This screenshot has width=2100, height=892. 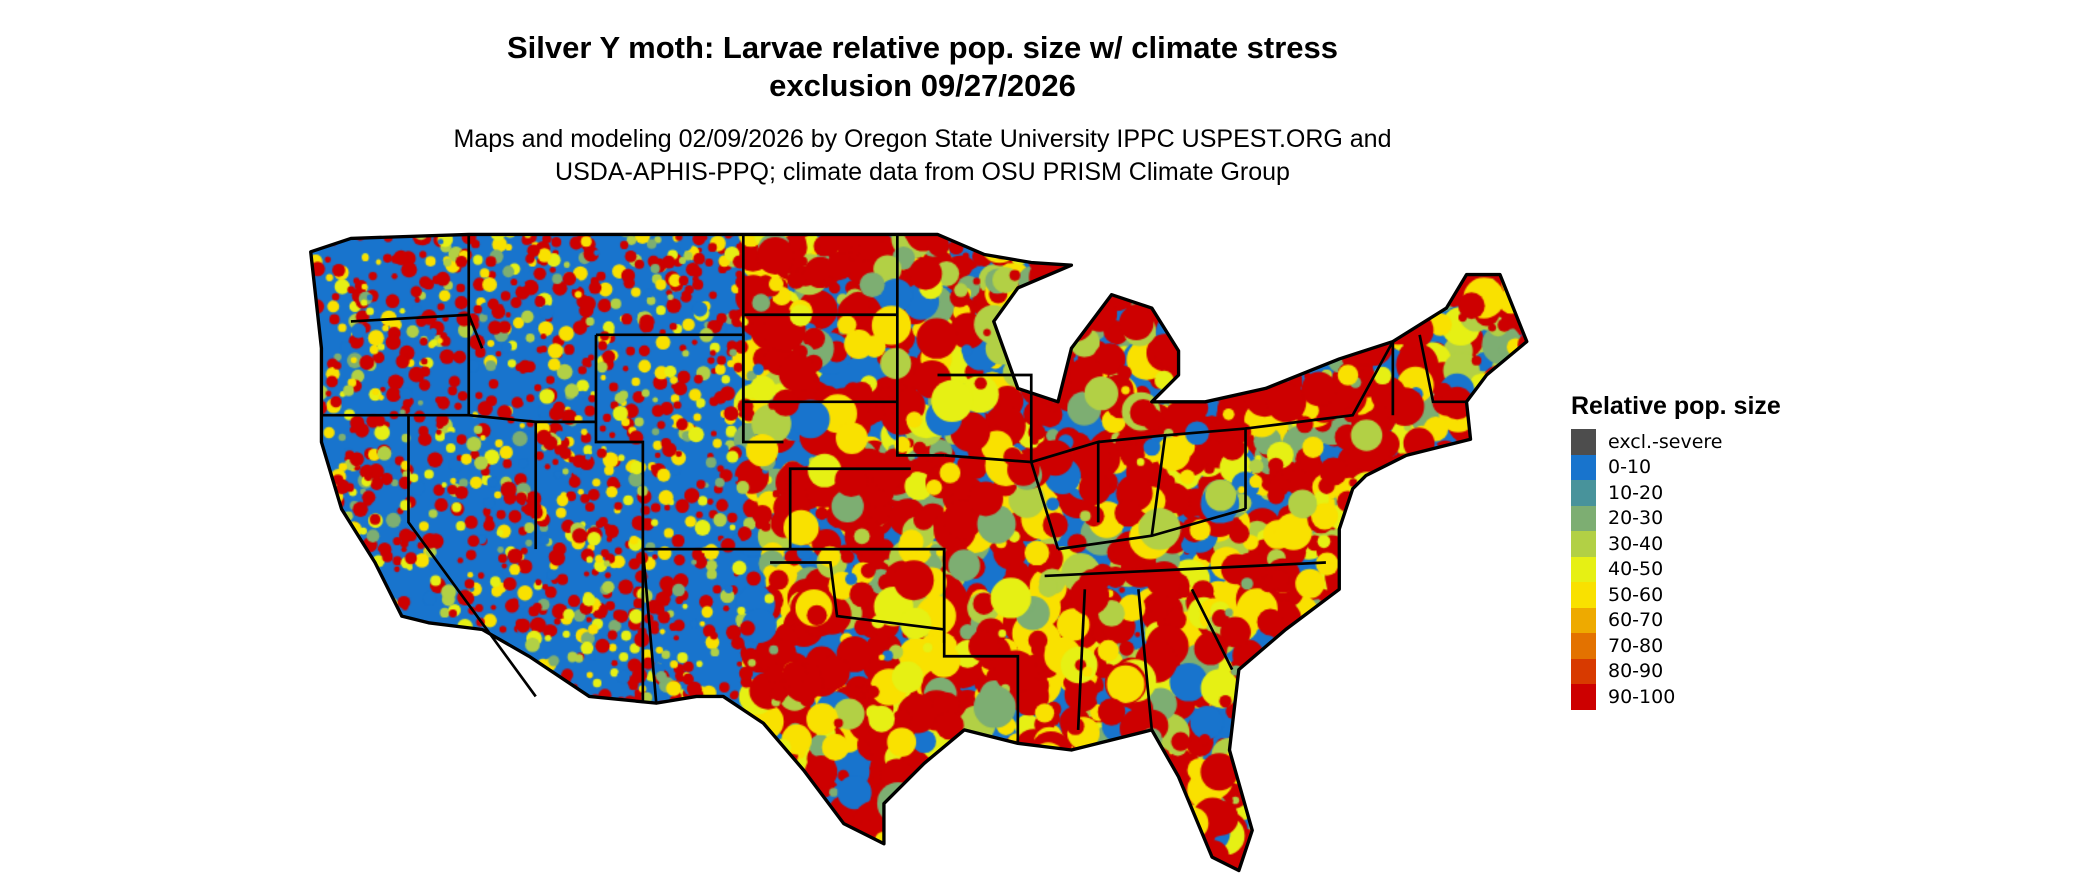 I want to click on legend-item: excl.-severe, so click(x=1676, y=442).